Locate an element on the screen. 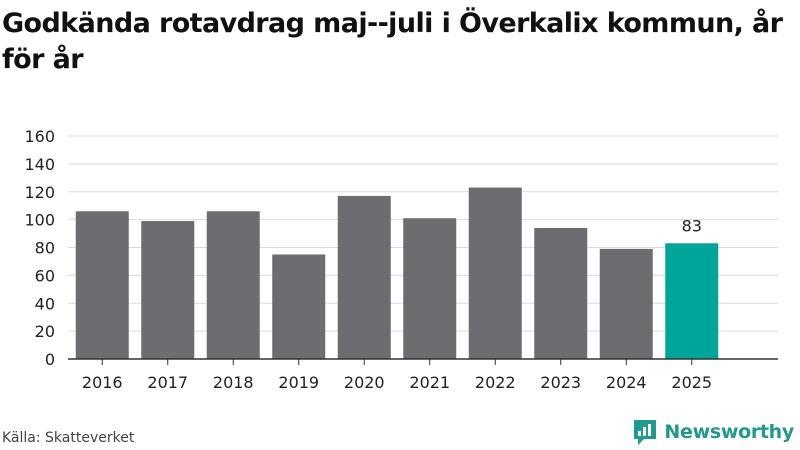 Image resolution: width=800 pixels, height=450 pixels. source-note: Källa: Skatteverket is located at coordinates (68, 438).